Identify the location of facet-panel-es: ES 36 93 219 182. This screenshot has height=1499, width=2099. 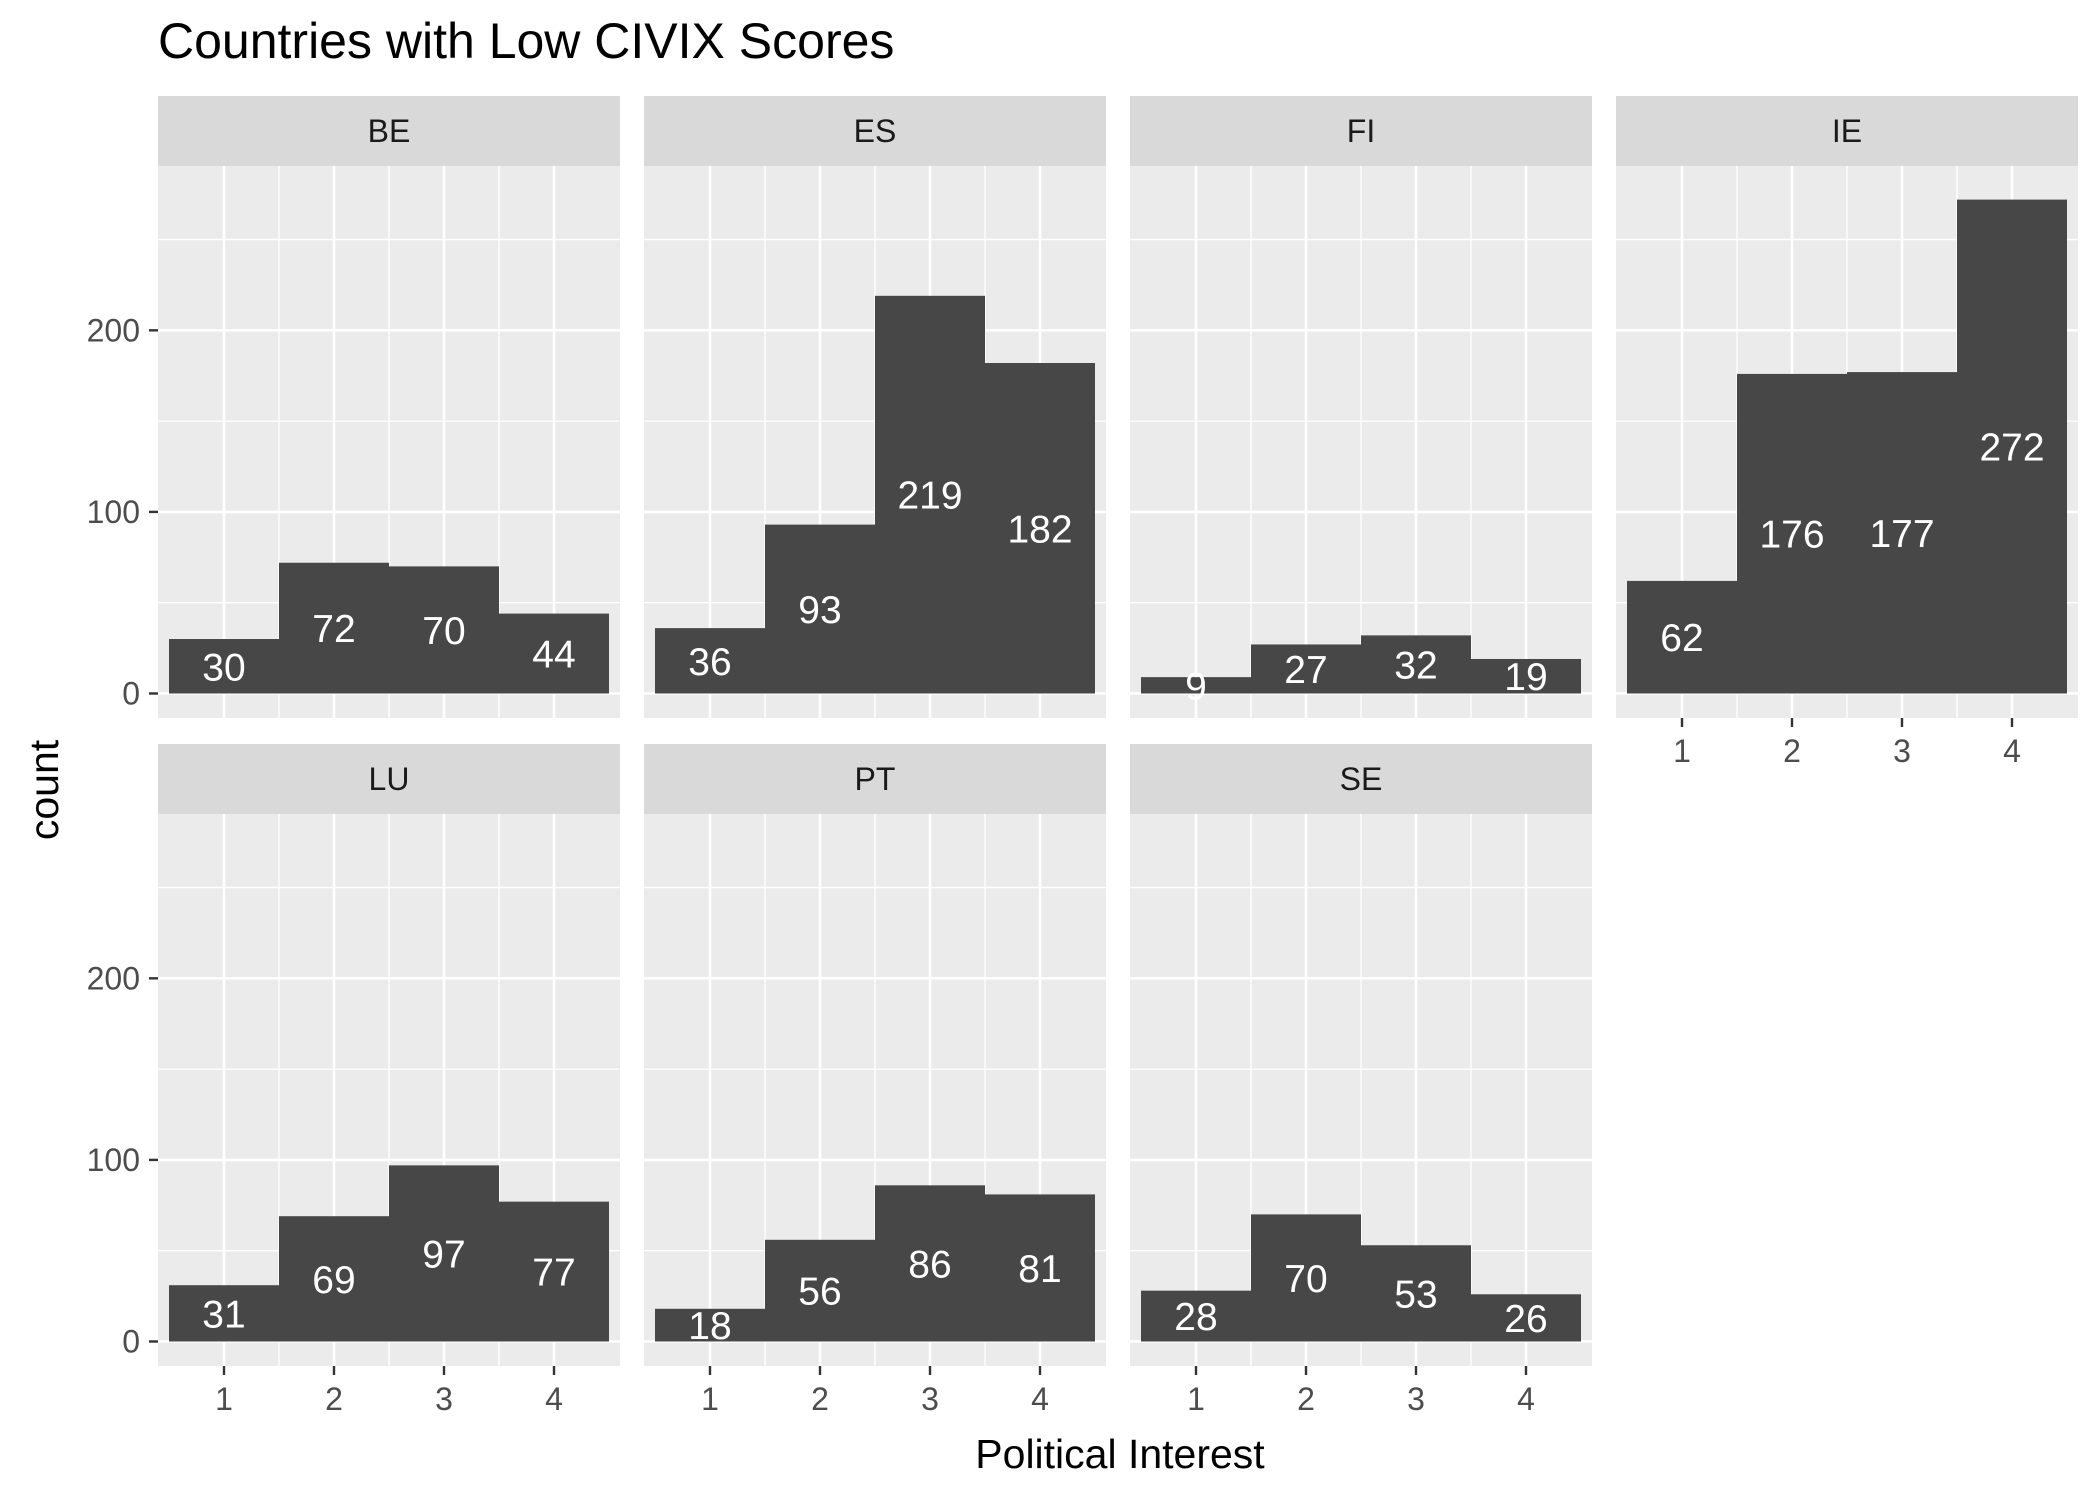
(875, 407).